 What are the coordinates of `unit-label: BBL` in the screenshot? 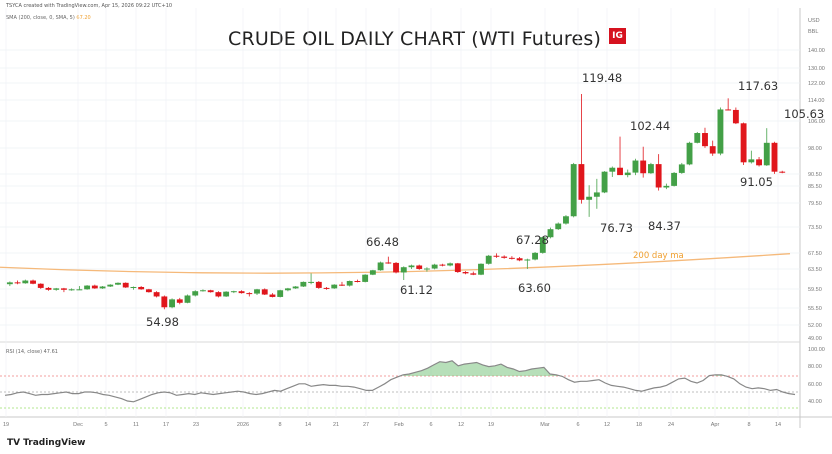 It's located at (813, 32).